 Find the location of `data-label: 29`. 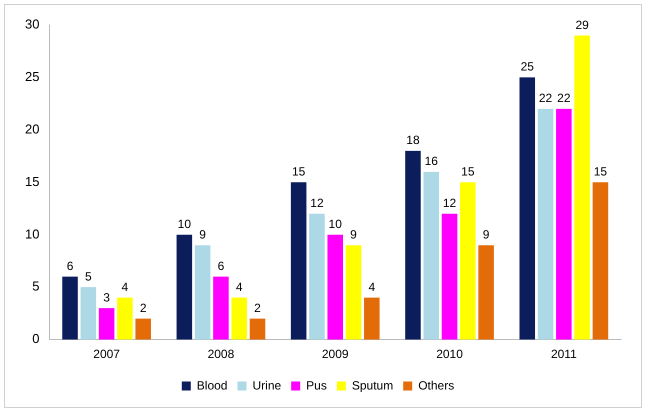

data-label: 29 is located at coordinates (582, 25).